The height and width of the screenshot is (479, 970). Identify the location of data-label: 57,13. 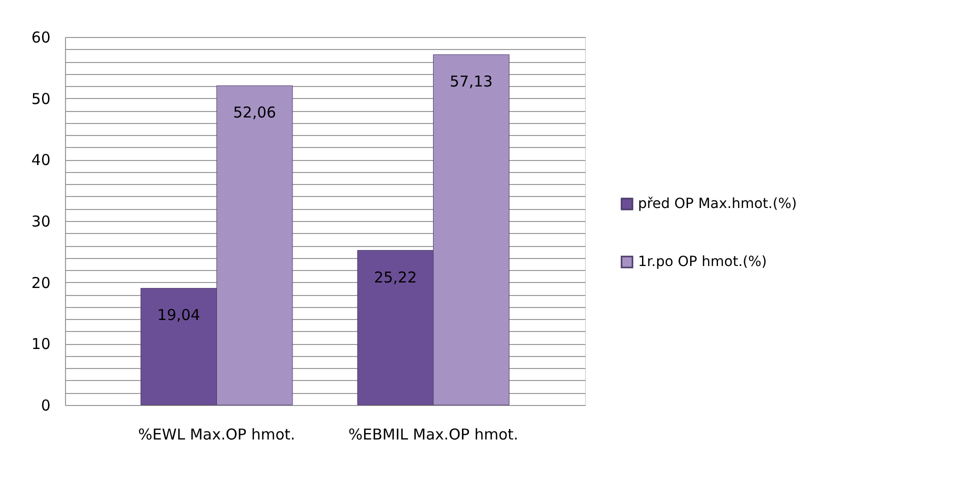
(471, 81).